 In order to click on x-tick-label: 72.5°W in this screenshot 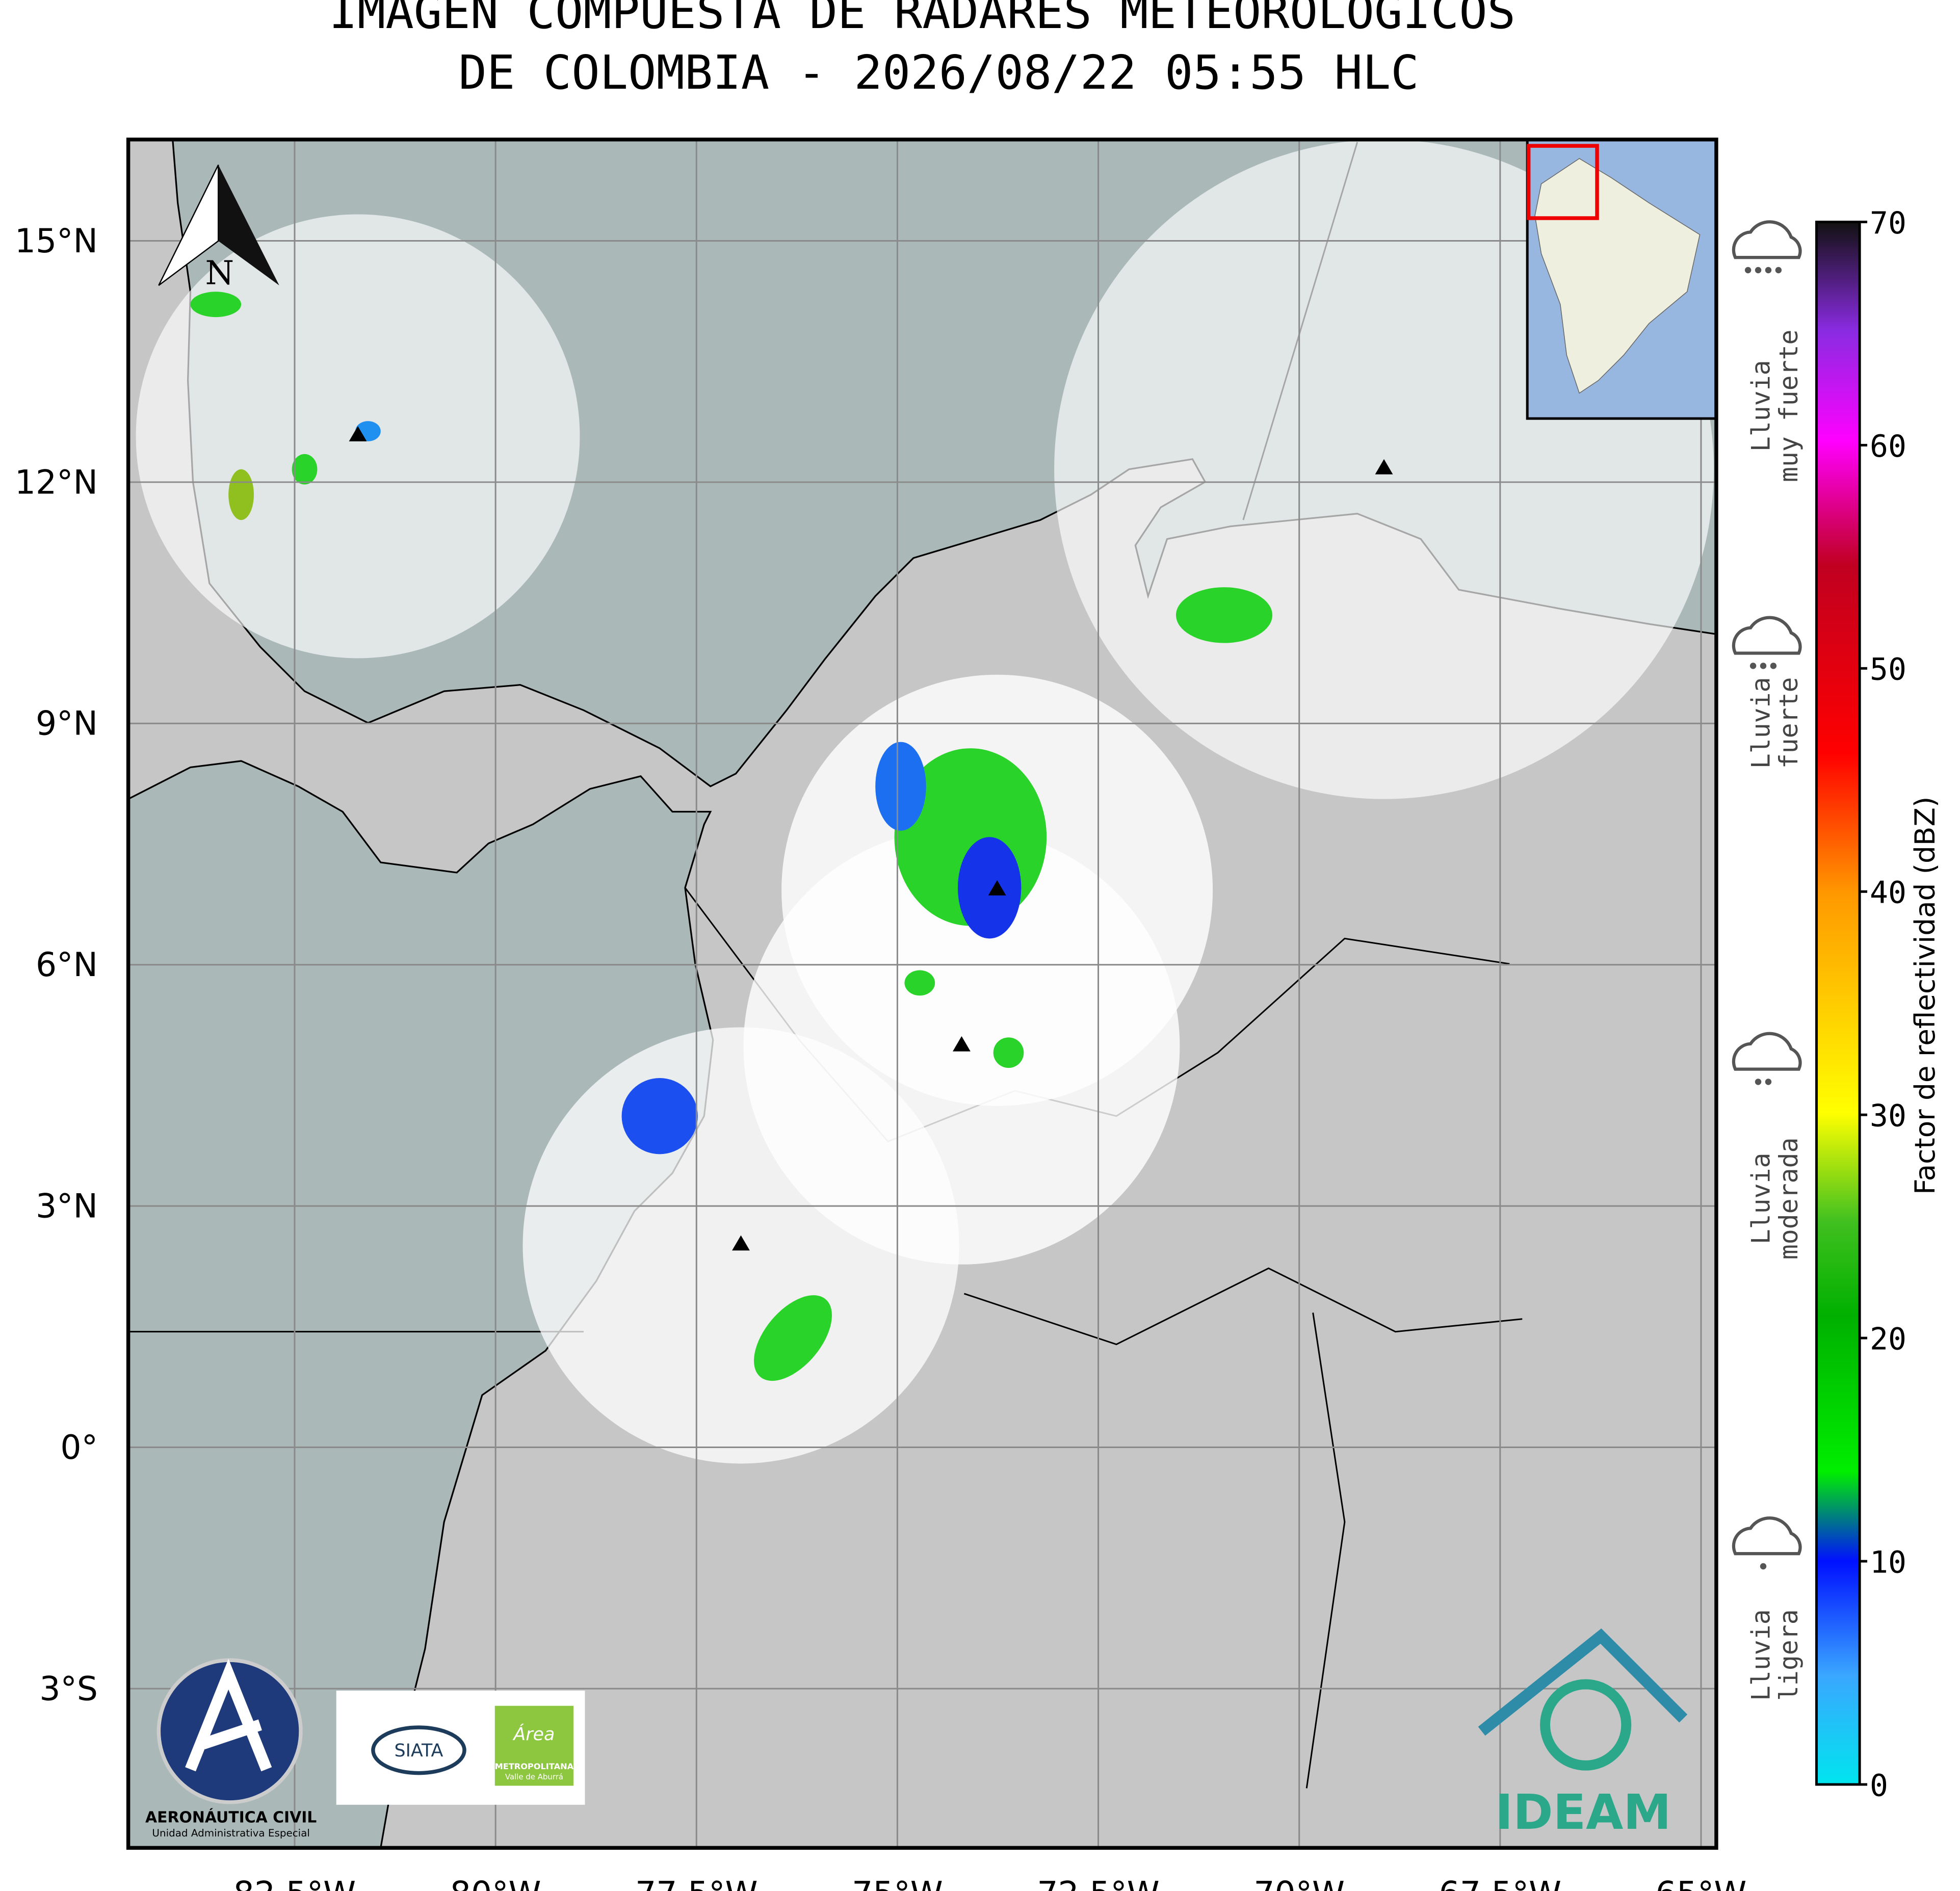, I will do `click(1098, 1883)`.